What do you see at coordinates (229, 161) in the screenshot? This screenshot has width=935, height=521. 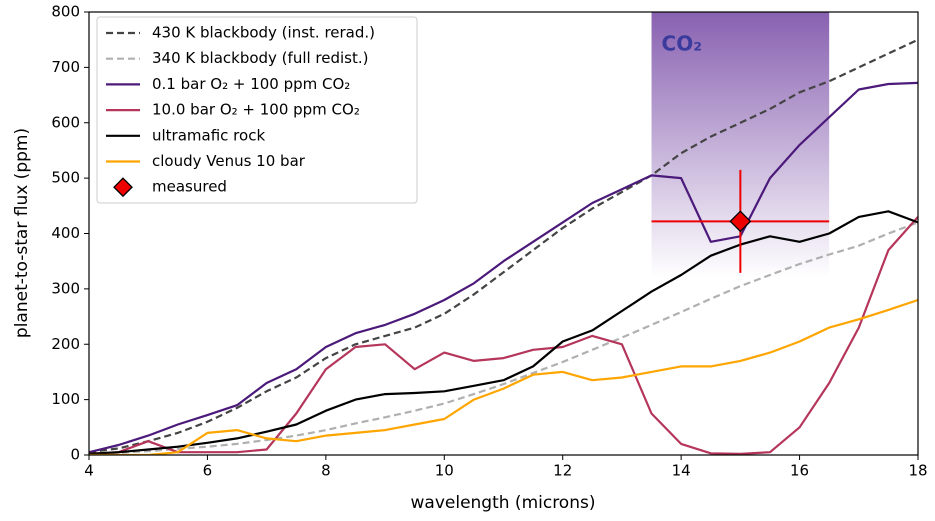 I see `legend-label: cloudy Venus 10 bar` at bounding box center [229, 161].